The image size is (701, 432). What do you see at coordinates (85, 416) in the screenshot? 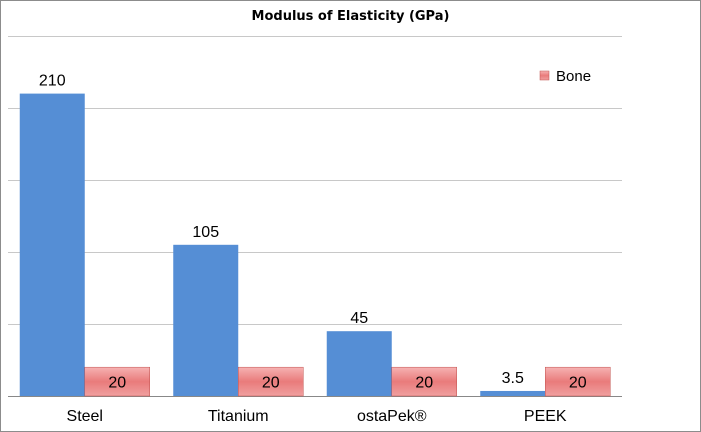
I see `x-tick-label: Steel` at bounding box center [85, 416].